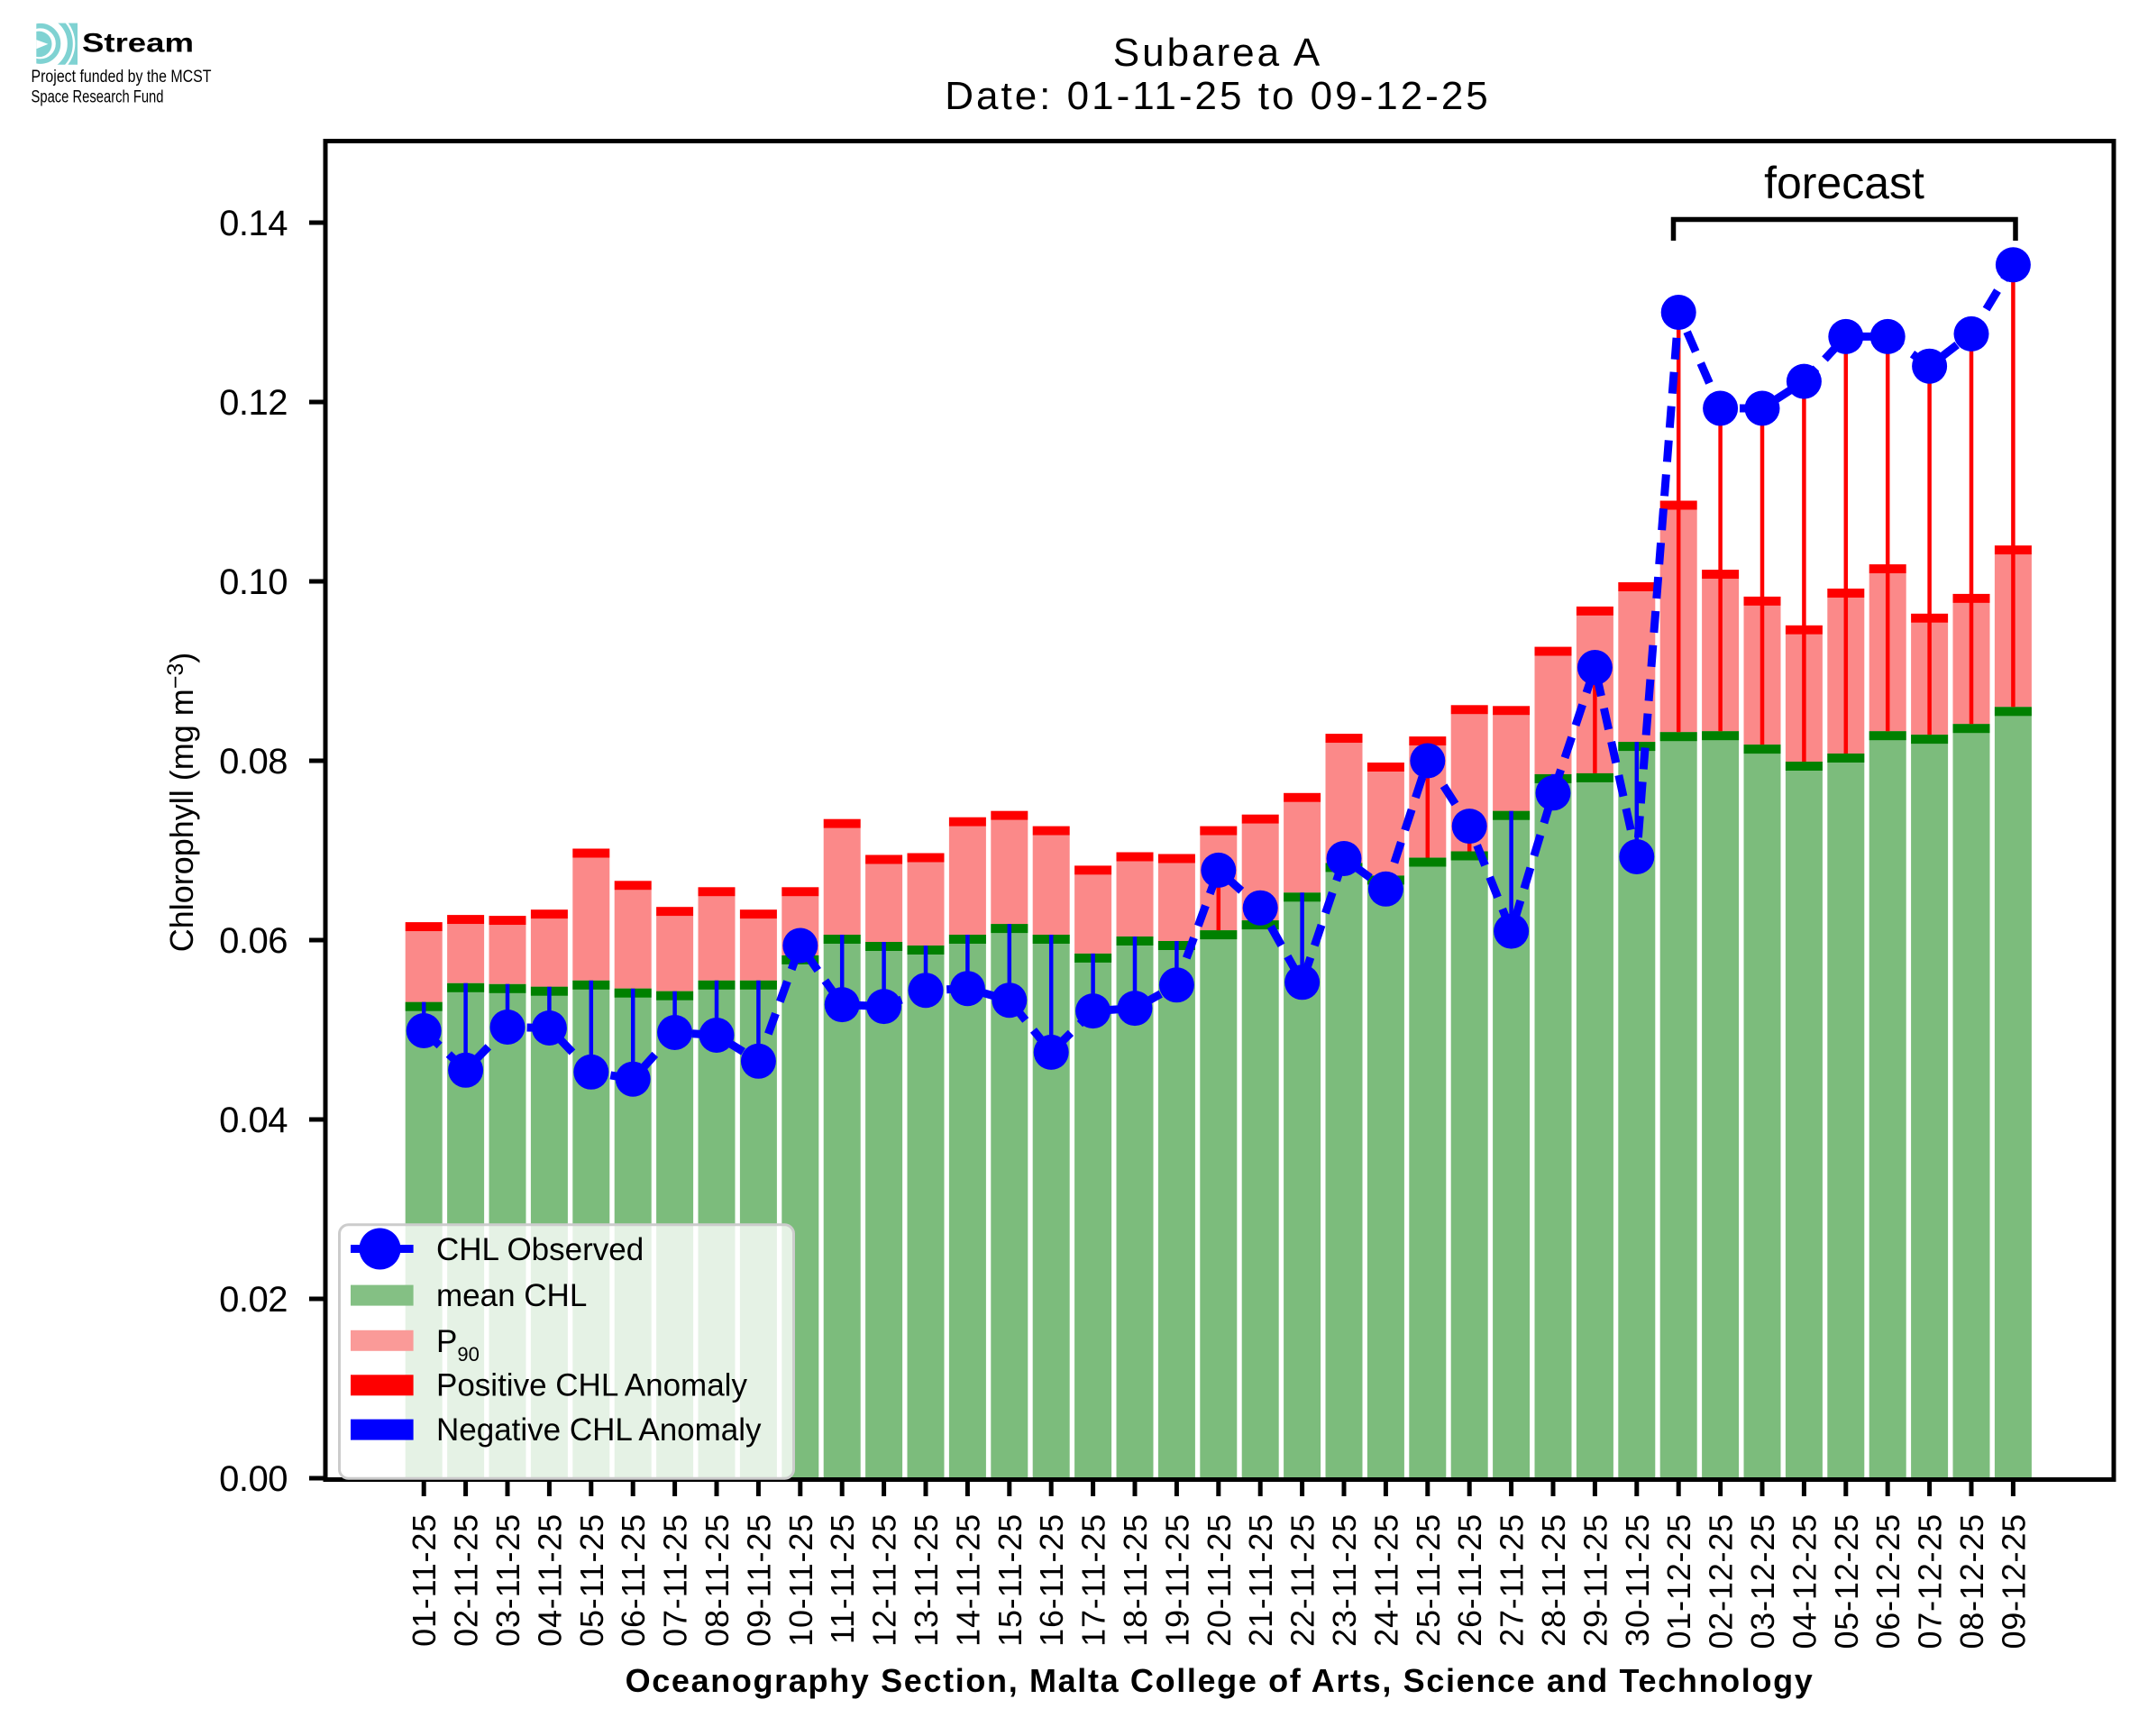 The height and width of the screenshot is (1736, 2148). Describe the element at coordinates (1052, 1580) in the screenshot. I see `svg-text: 16-11-25` at that location.